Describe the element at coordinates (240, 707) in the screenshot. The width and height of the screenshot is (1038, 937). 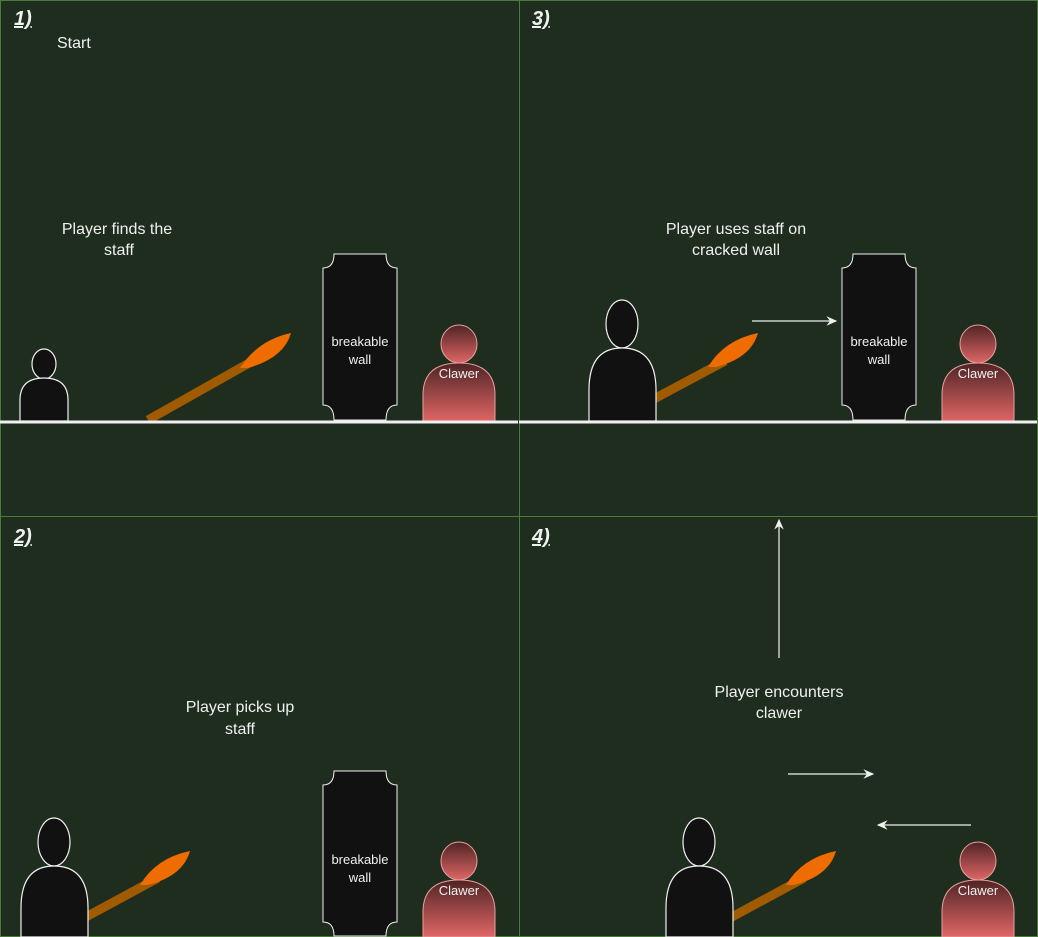
I see `panel-caption-line1: Player picks up` at that location.